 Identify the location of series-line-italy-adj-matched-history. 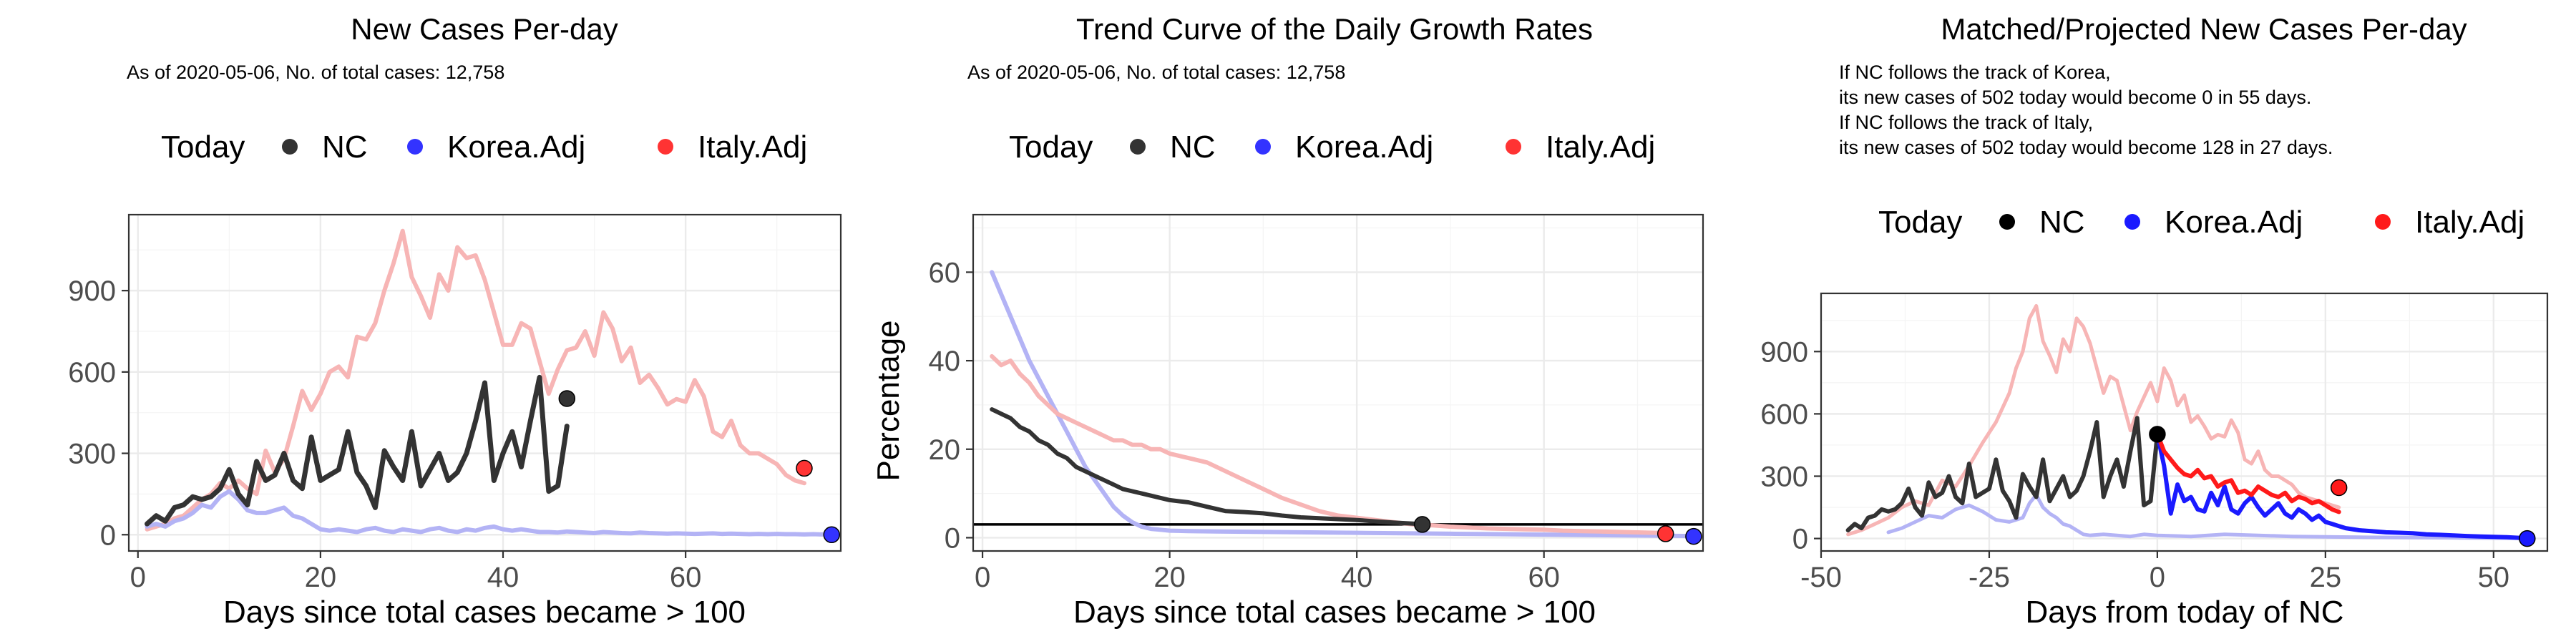
(2093, 420).